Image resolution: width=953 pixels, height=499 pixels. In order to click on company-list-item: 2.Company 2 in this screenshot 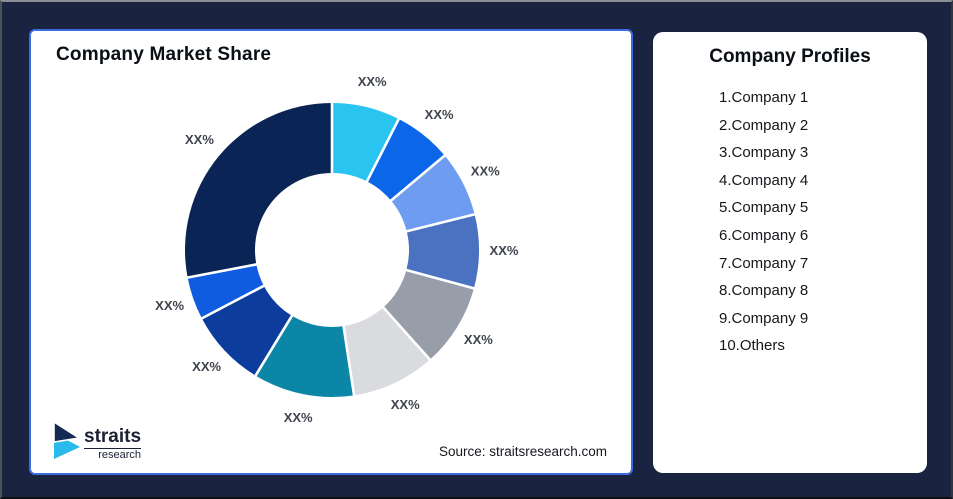, I will do `click(764, 125)`.